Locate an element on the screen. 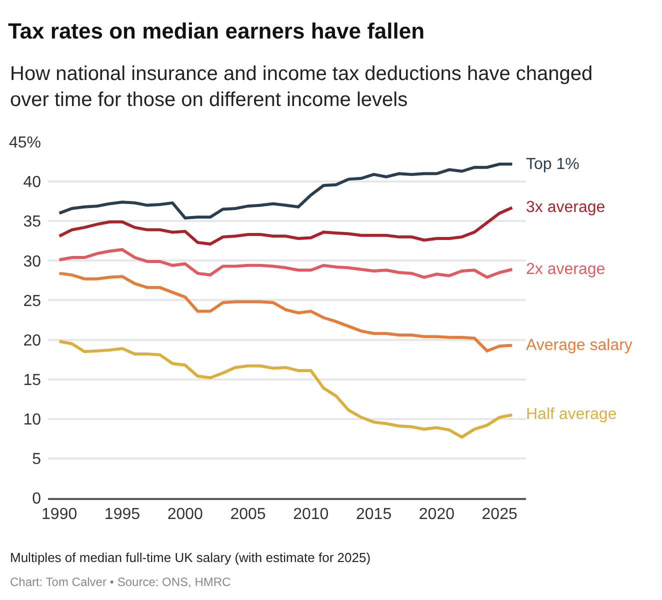 Image resolution: width=662 pixels, height=600 pixels. y-tick-label: 10 is located at coordinates (32, 419).